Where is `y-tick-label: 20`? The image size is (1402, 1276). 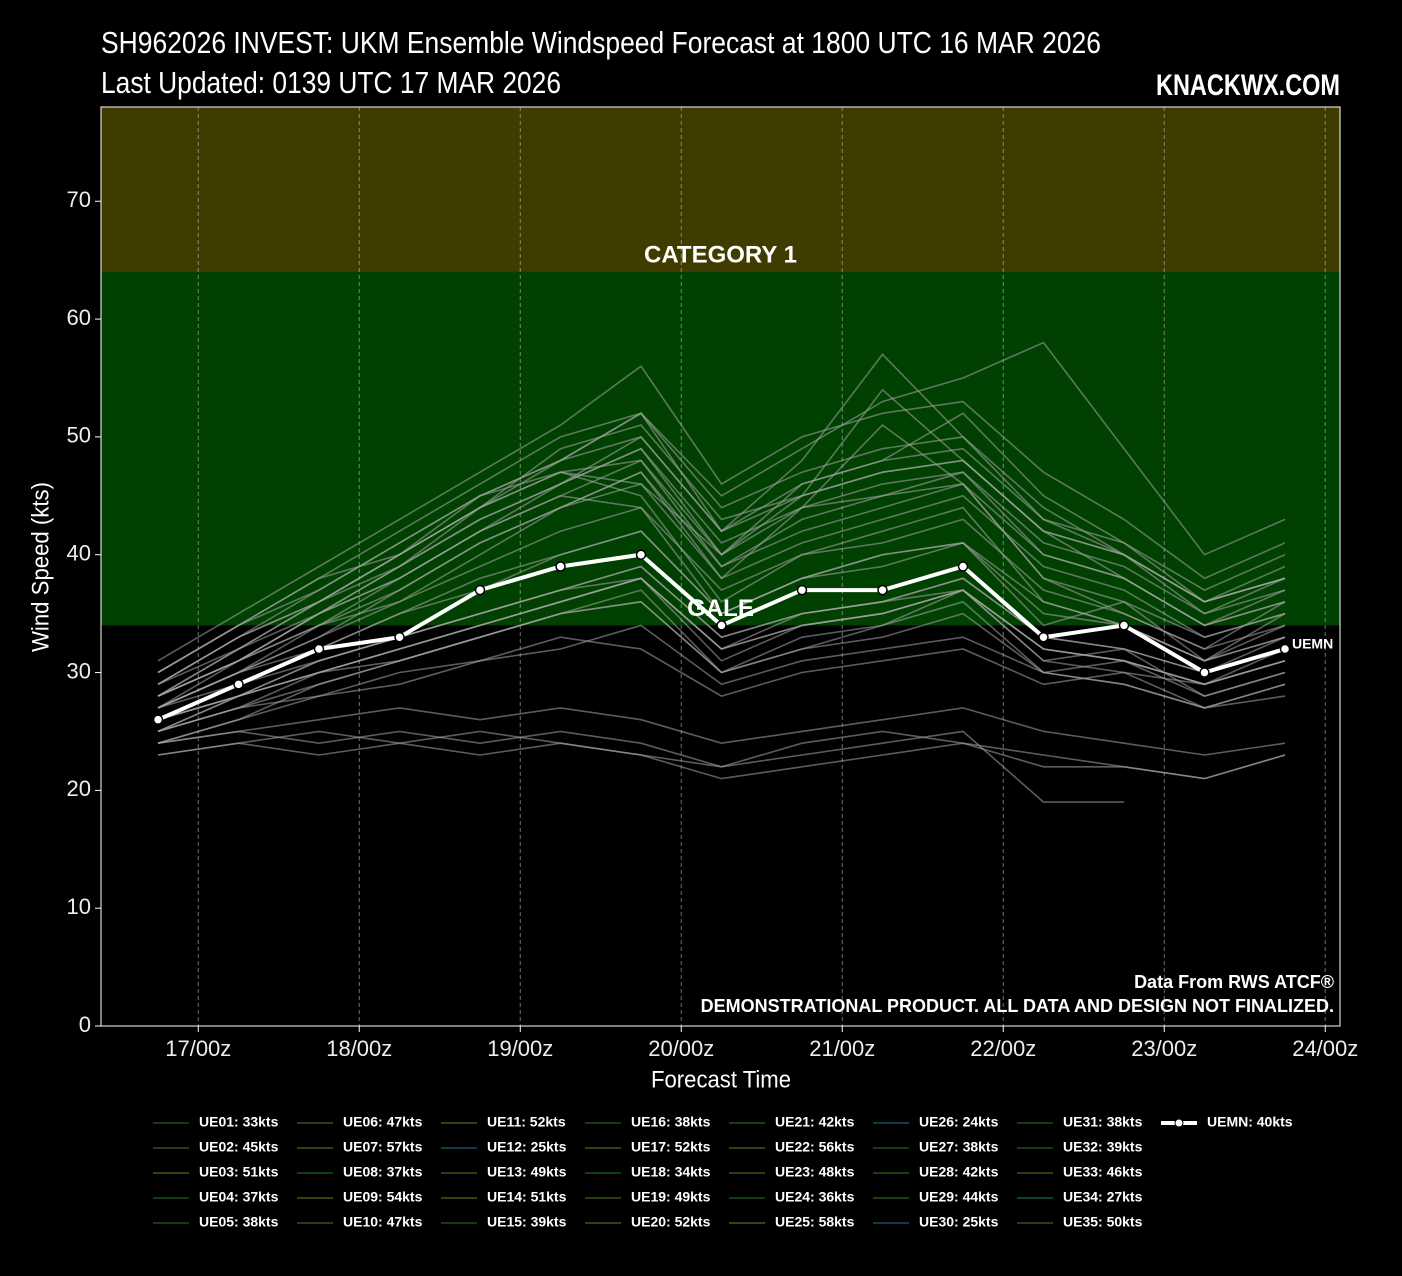
y-tick-label: 20 is located at coordinates (79, 788).